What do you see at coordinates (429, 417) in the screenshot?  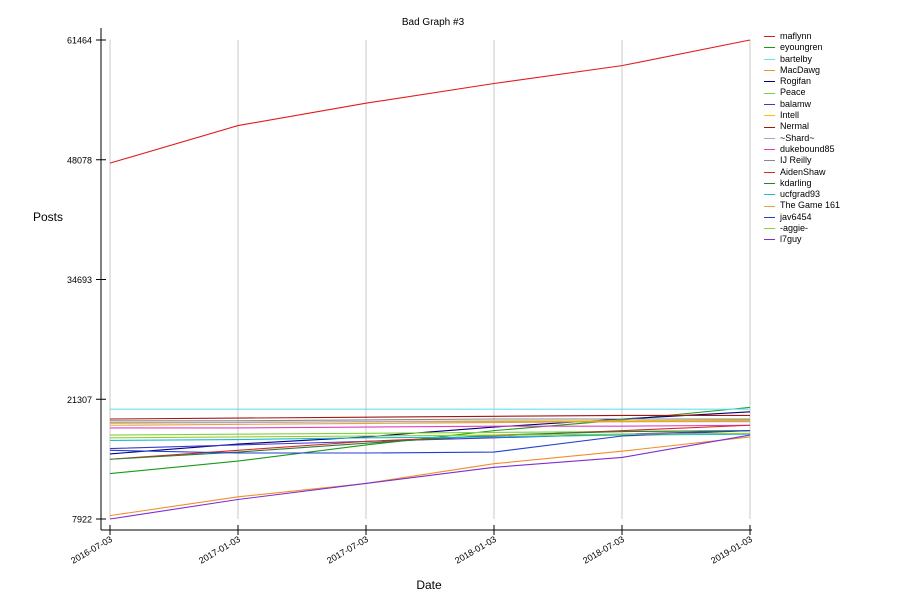 I see `series-line-nermal` at bounding box center [429, 417].